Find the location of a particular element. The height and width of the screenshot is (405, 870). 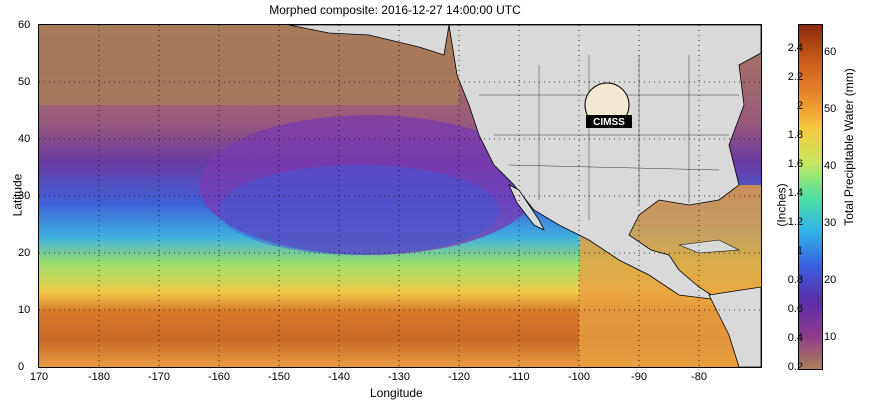

alaska-land is located at coordinates (369, 40).